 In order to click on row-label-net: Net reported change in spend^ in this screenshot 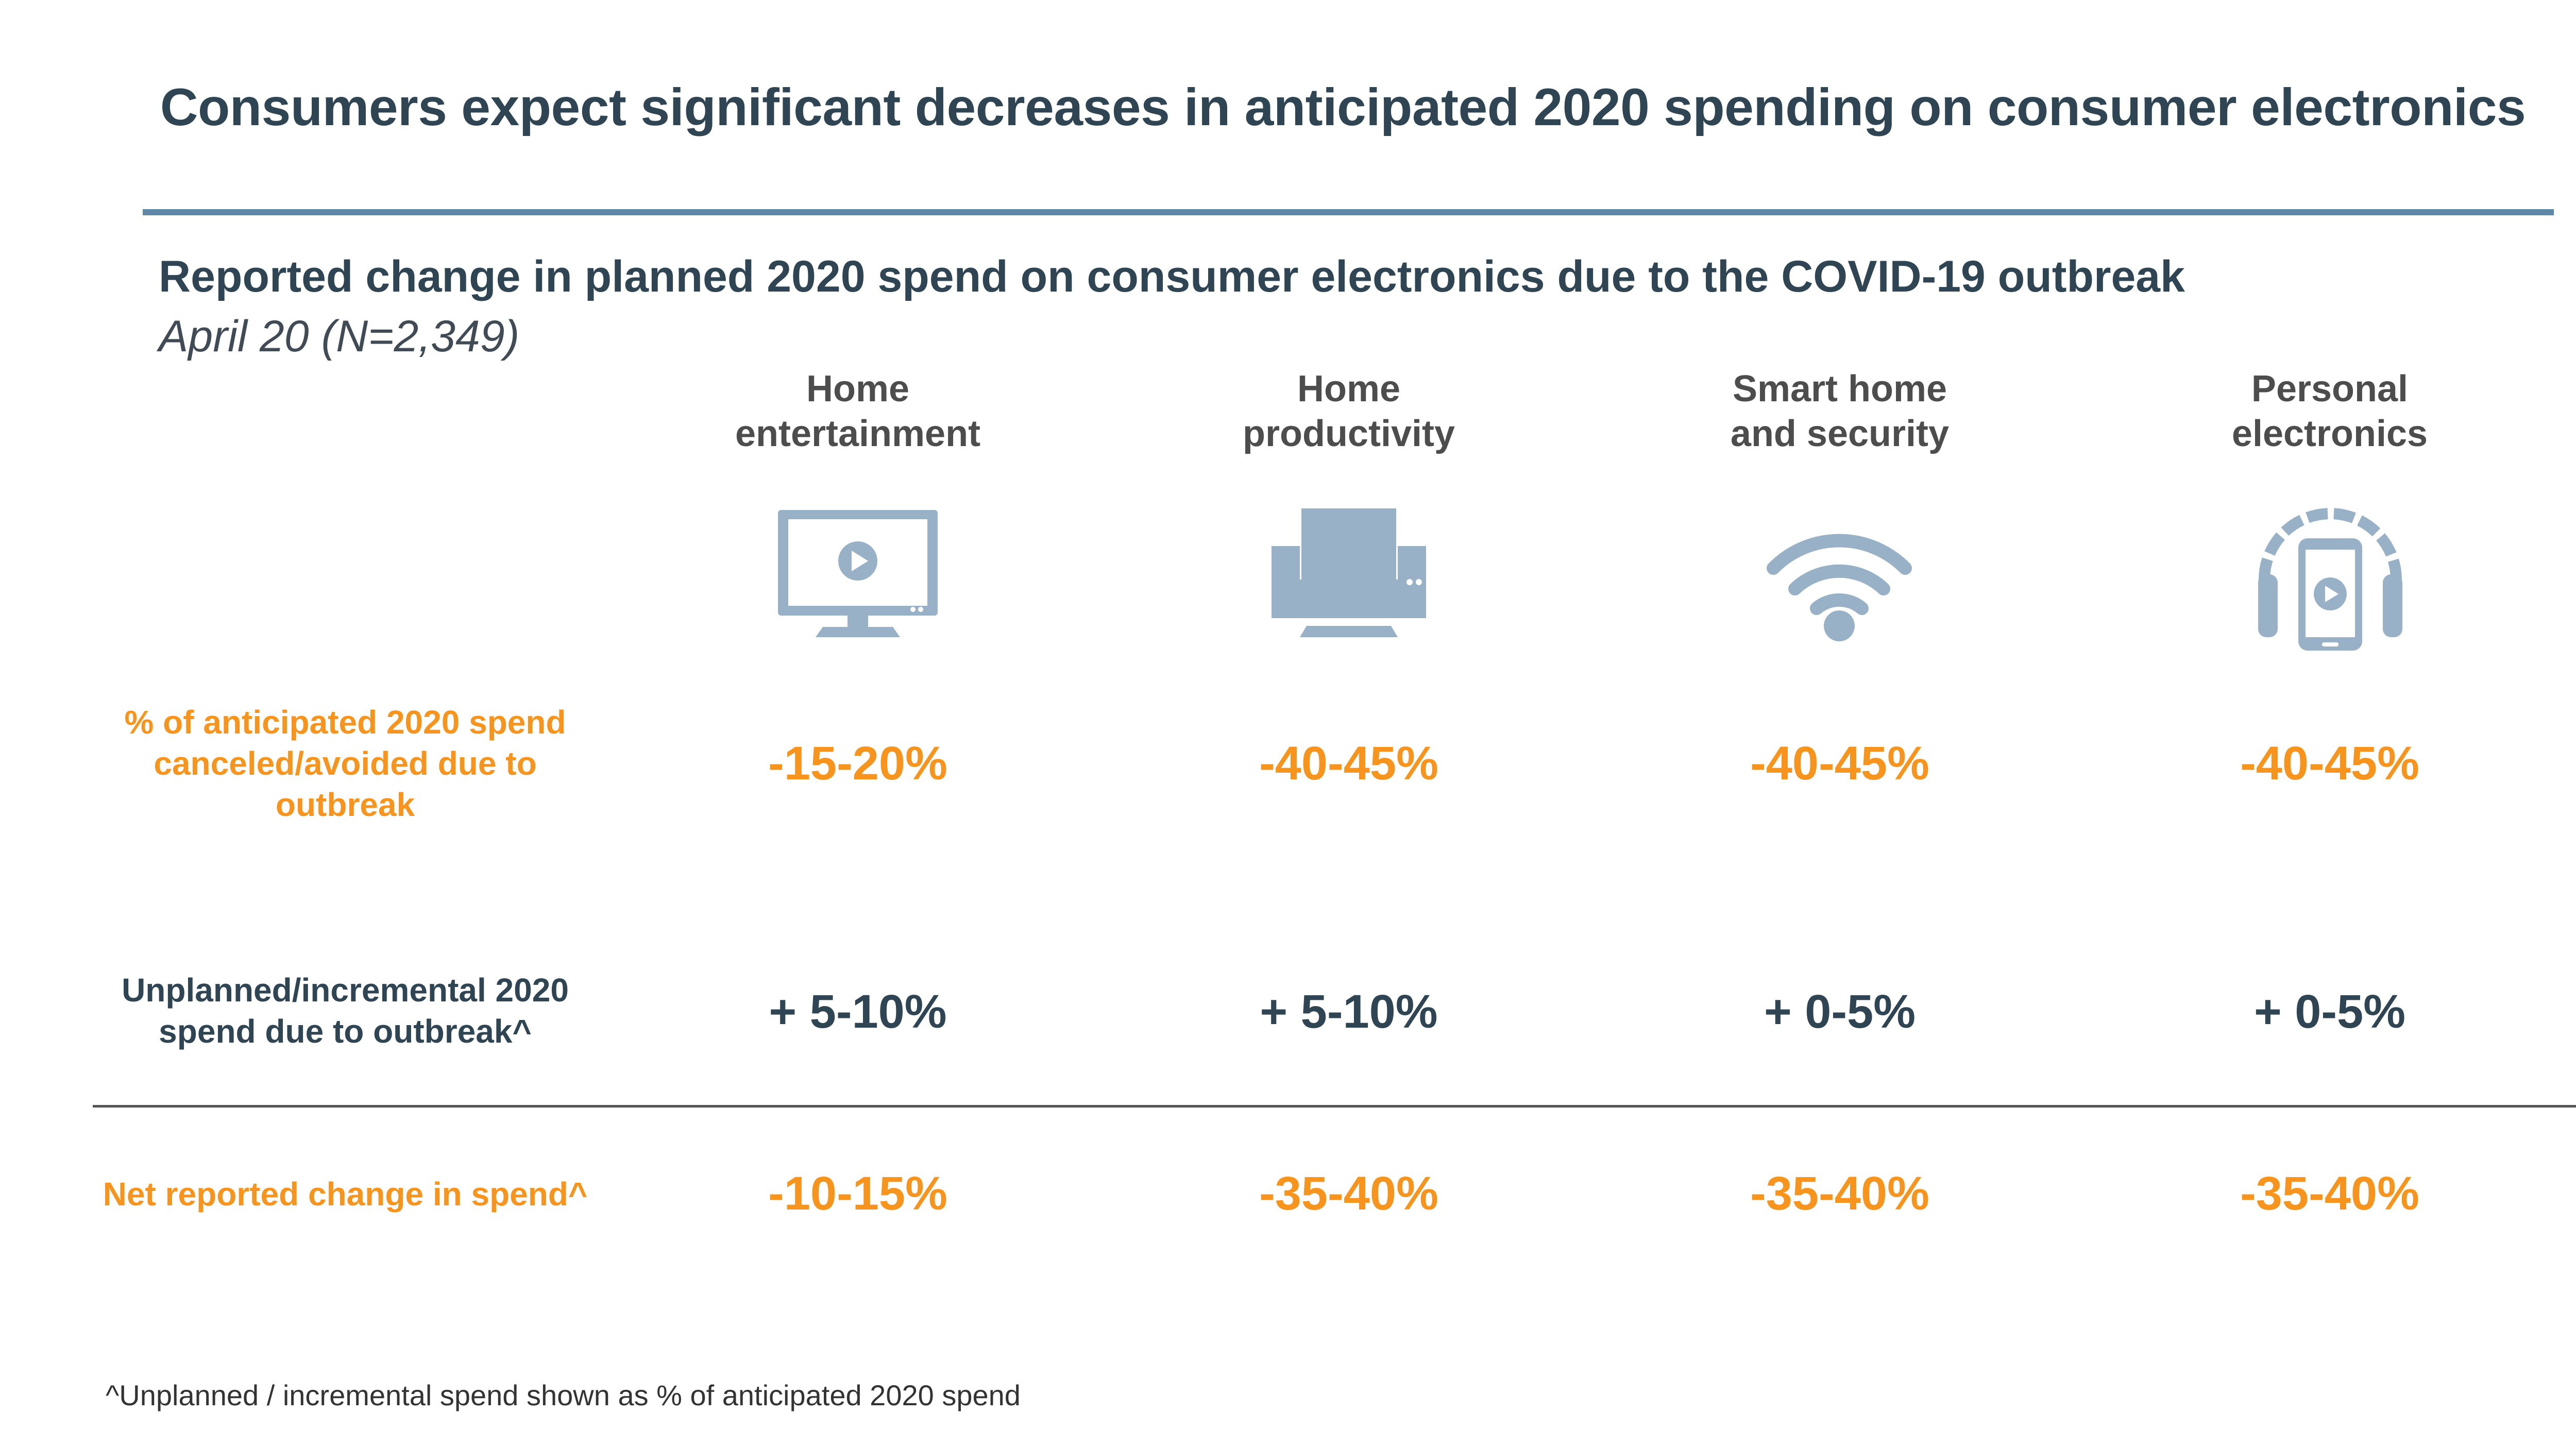, I will do `click(345, 1194)`.